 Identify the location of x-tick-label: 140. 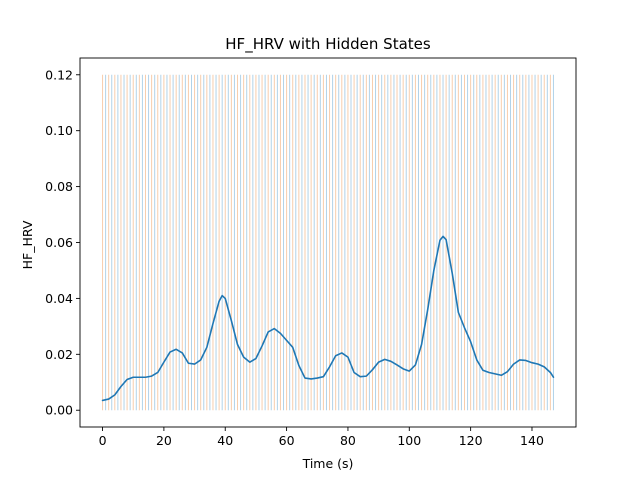
(532, 440).